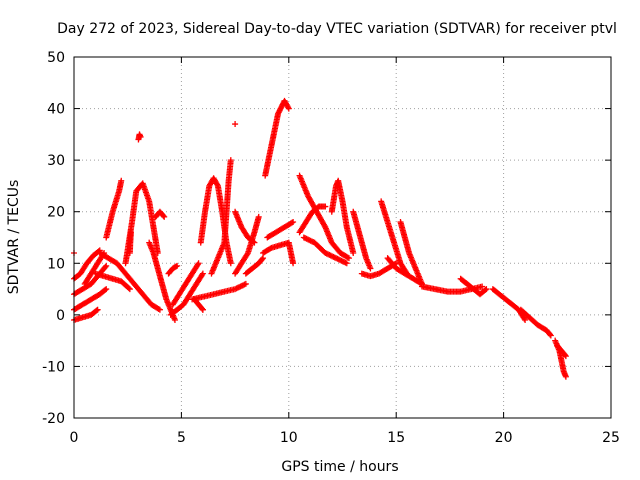 Image resolution: width=640 pixels, height=480 pixels. I want to click on y-tick-label: 10, so click(56, 264).